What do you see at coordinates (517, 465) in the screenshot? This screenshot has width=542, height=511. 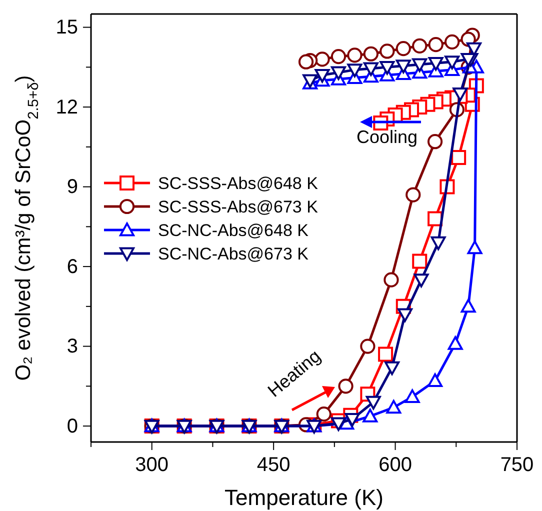 I see `x-tick-label: 750` at bounding box center [517, 465].